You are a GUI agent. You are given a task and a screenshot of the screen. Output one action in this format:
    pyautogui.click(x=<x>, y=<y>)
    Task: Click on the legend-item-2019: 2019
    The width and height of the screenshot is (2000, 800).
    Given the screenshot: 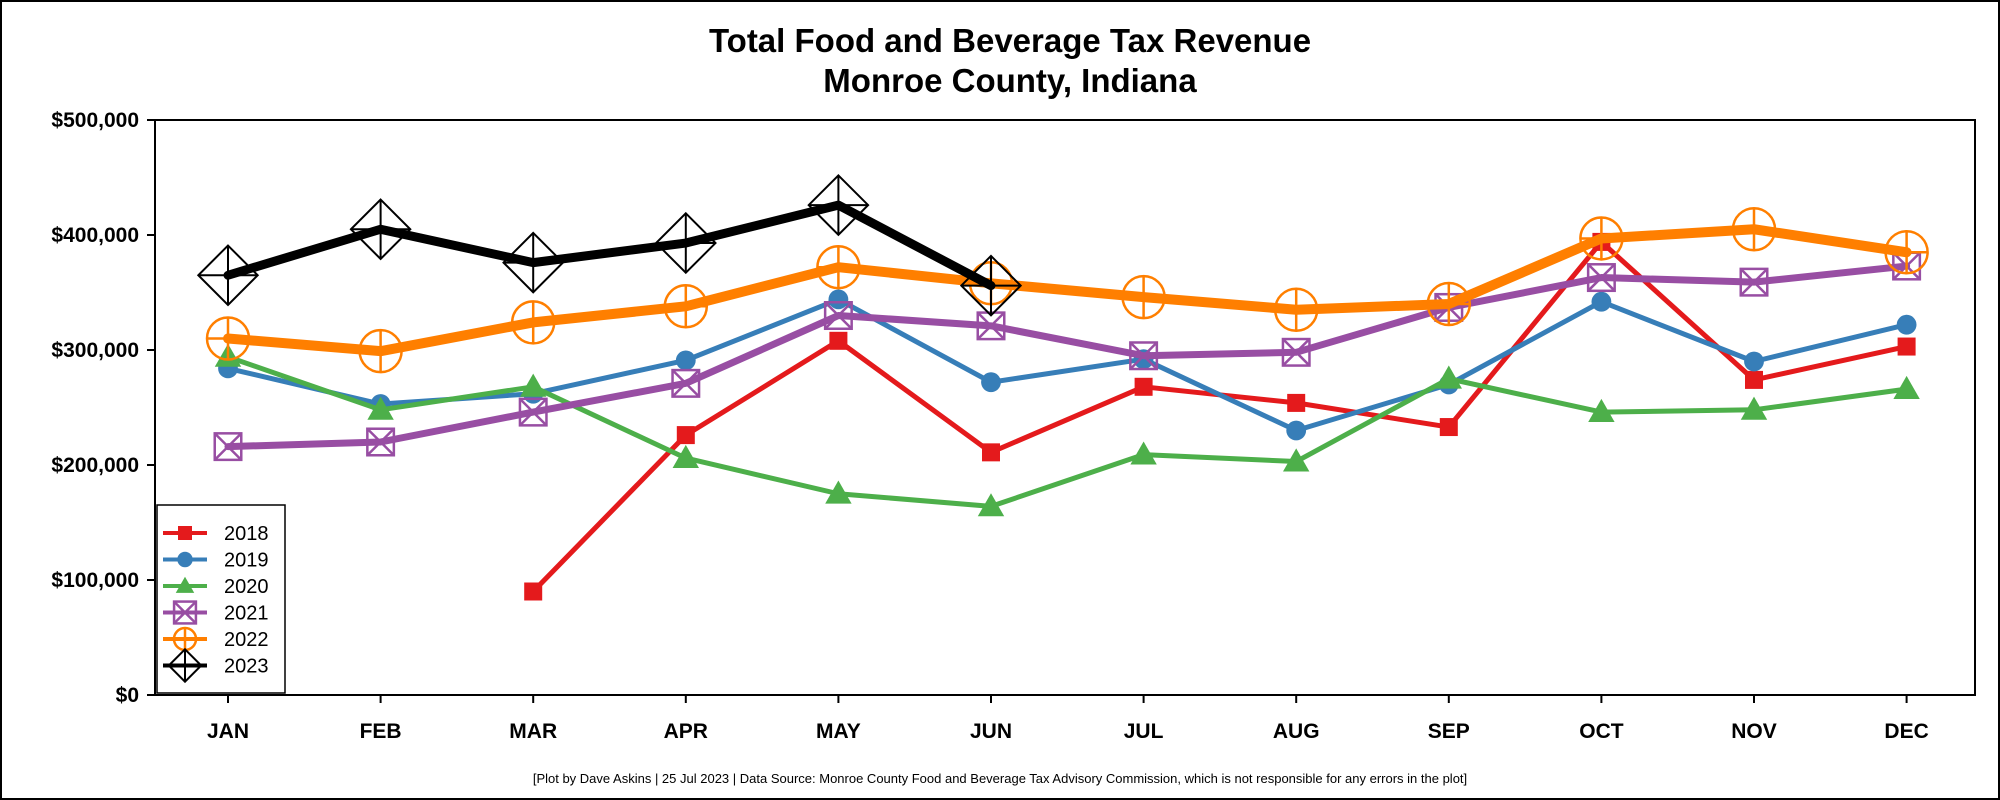 What is the action you would take?
    pyautogui.click(x=216, y=561)
    